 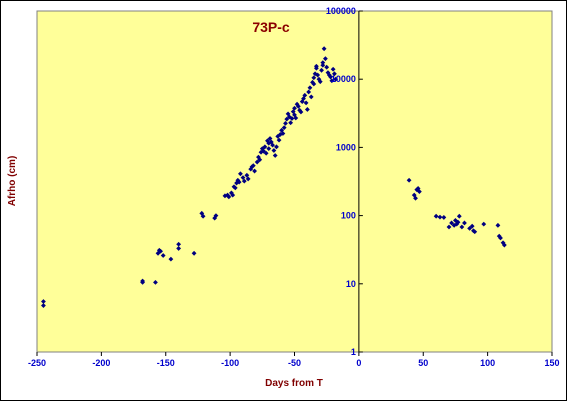 I want to click on x-tick-label: 0, so click(x=358, y=363).